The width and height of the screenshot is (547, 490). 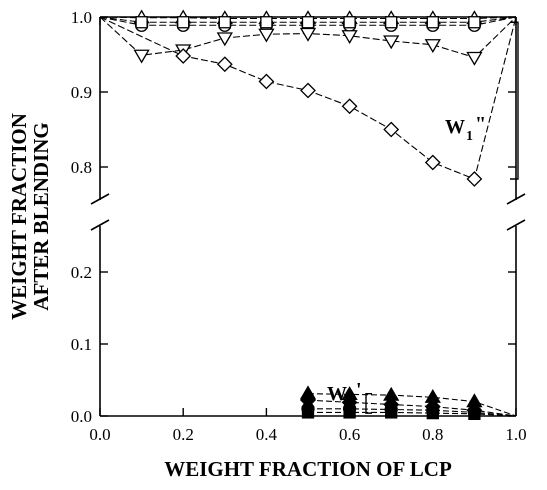 What do you see at coordinates (81, 92) in the screenshot?
I see `y-tick-label: 0.9` at bounding box center [81, 92].